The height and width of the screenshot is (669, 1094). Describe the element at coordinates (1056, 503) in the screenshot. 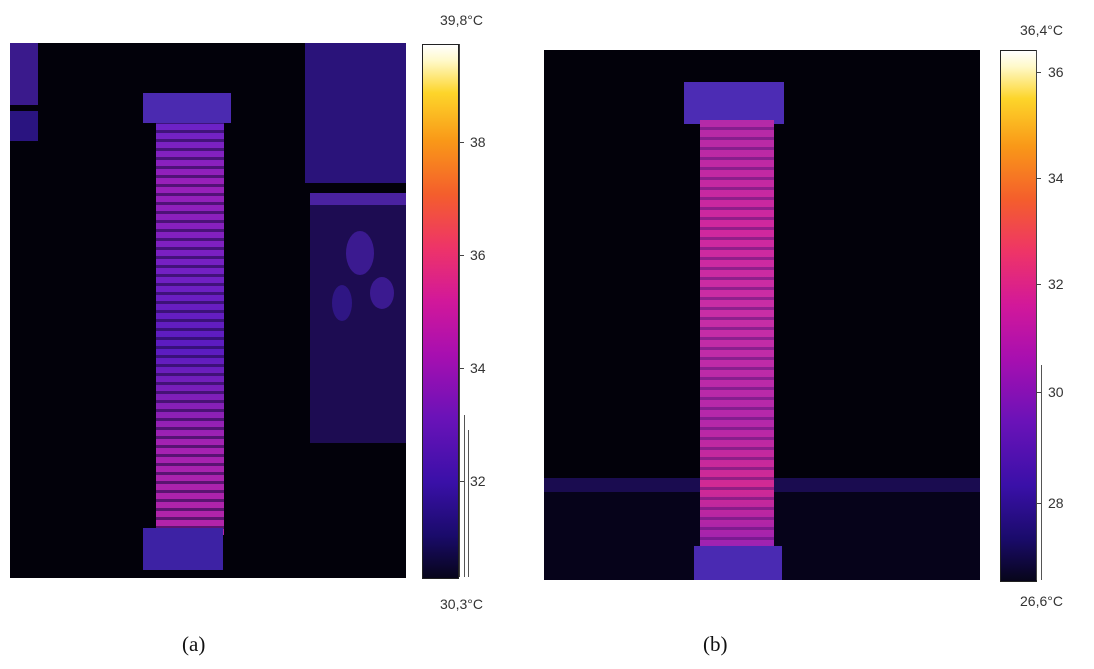

I see `tick-label-b: 28` at that location.